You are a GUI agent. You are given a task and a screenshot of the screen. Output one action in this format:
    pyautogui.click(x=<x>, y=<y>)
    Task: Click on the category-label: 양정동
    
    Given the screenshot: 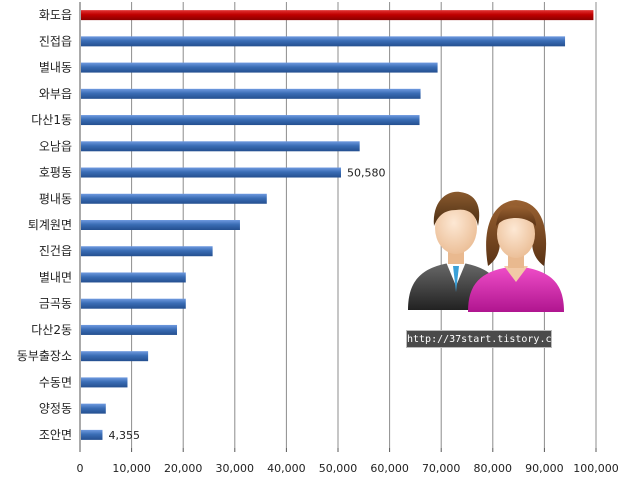 What is the action you would take?
    pyautogui.click(x=55, y=409)
    